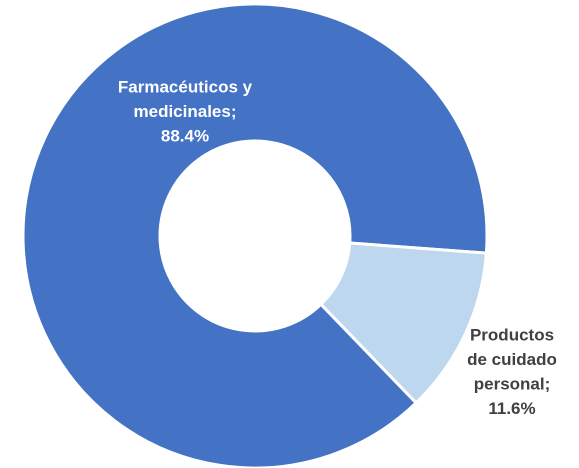  What do you see at coordinates (185, 135) in the screenshot?
I see `data-label: 88.4%` at bounding box center [185, 135].